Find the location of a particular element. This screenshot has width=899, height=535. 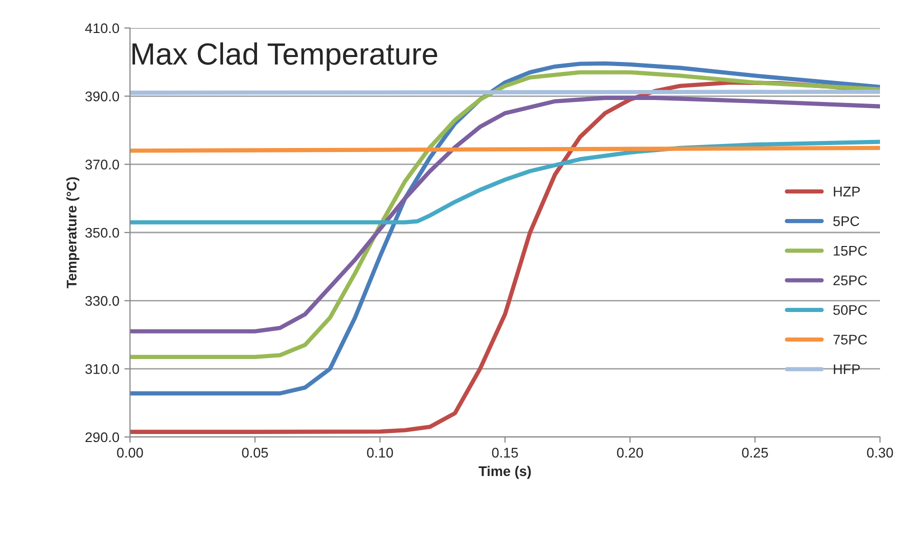

legend-label: 50PC is located at coordinates (850, 310).